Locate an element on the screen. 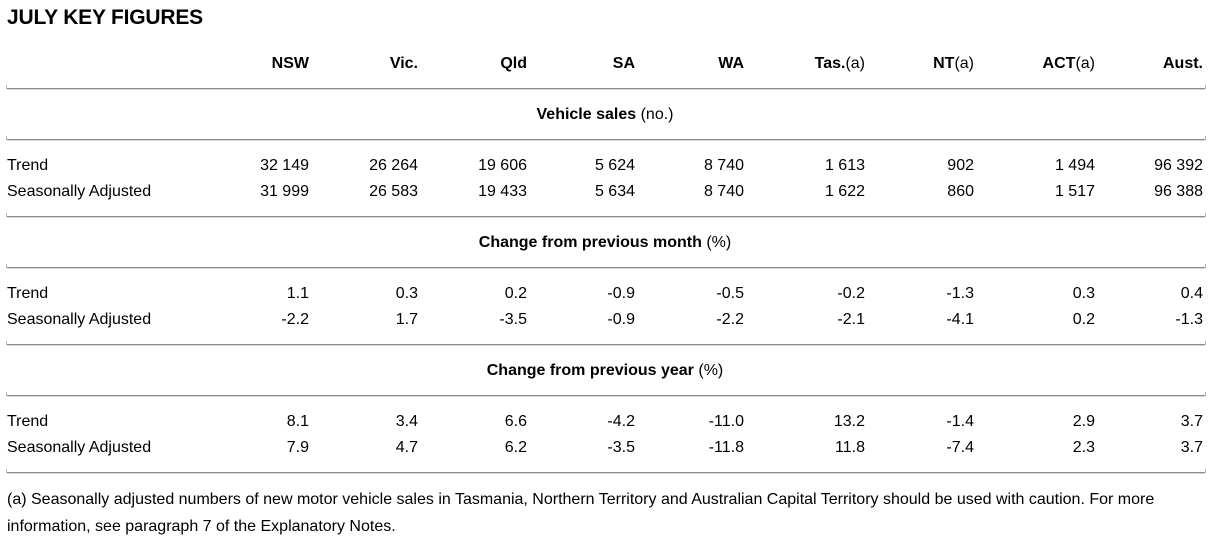 This screenshot has height=543, width=1210. table-cell: 26 583 is located at coordinates (393, 191).